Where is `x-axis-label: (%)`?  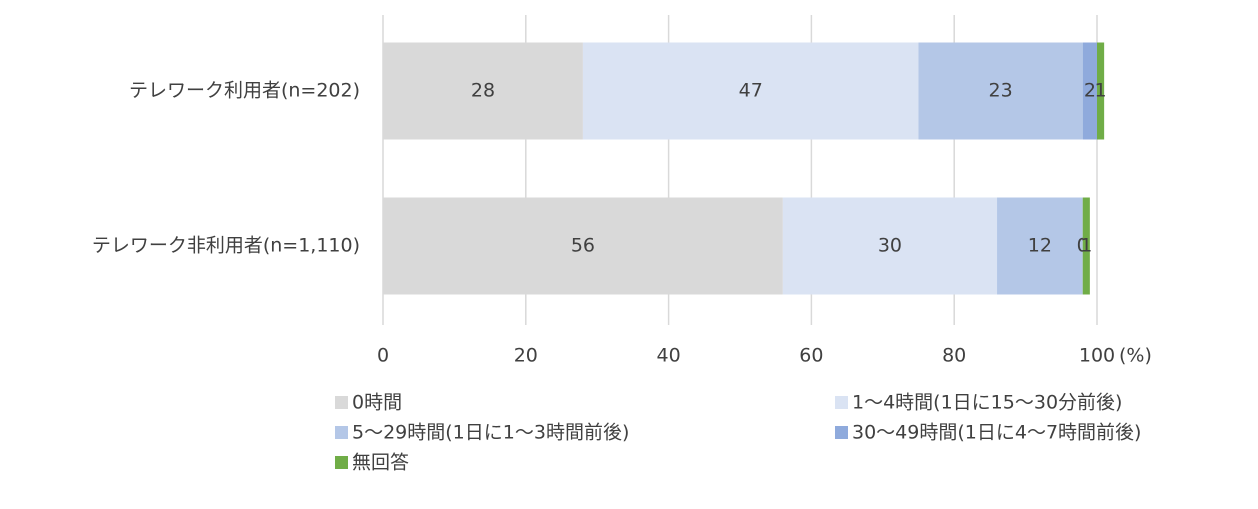 x-axis-label: (%) is located at coordinates (1135, 356).